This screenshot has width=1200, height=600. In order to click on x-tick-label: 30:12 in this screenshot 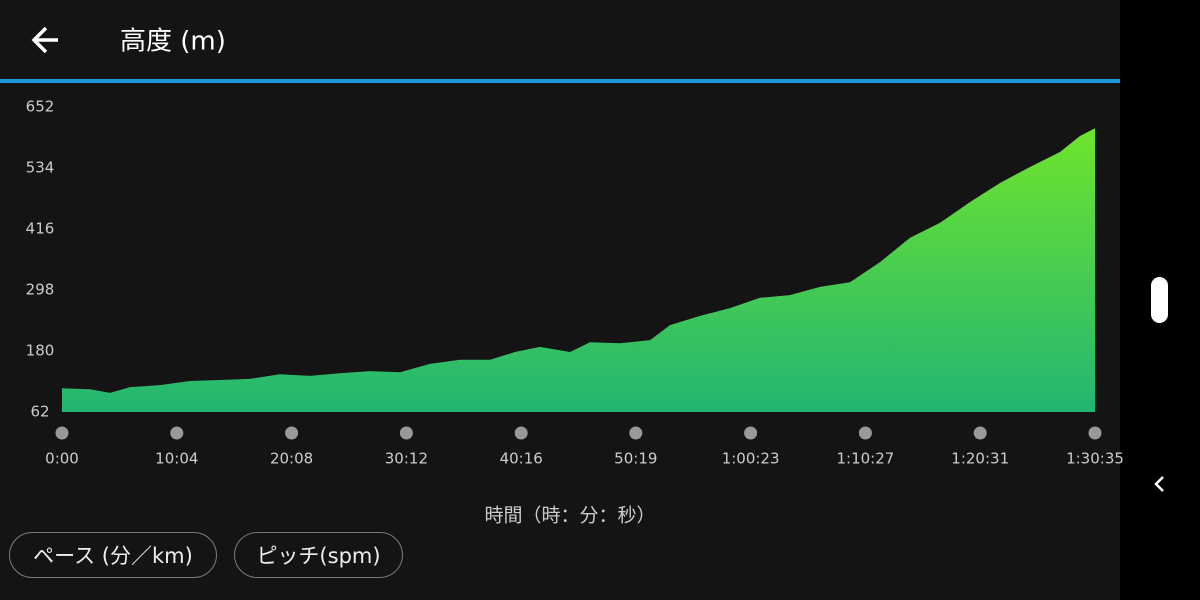, I will do `click(406, 459)`.